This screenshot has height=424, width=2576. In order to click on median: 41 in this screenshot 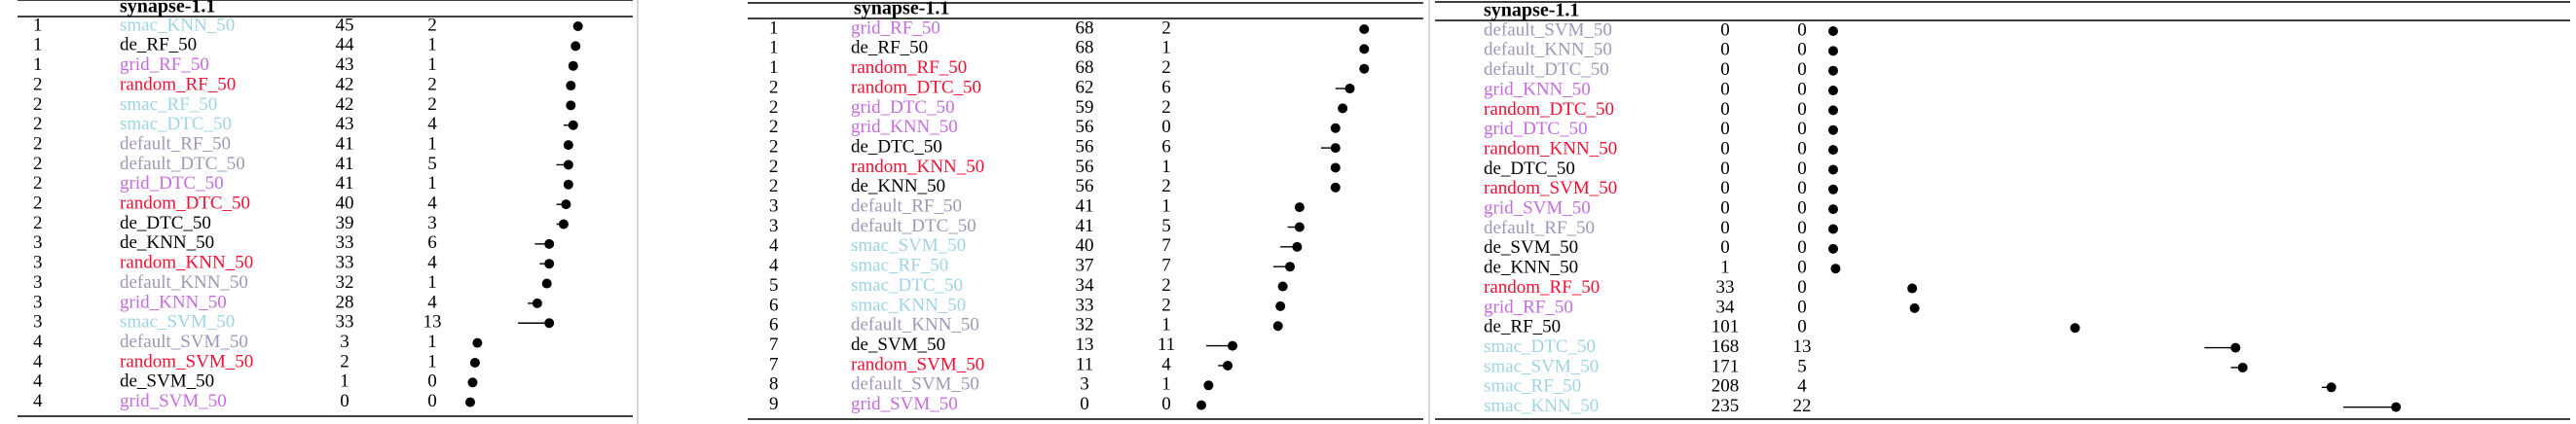, I will do `click(345, 184)`.